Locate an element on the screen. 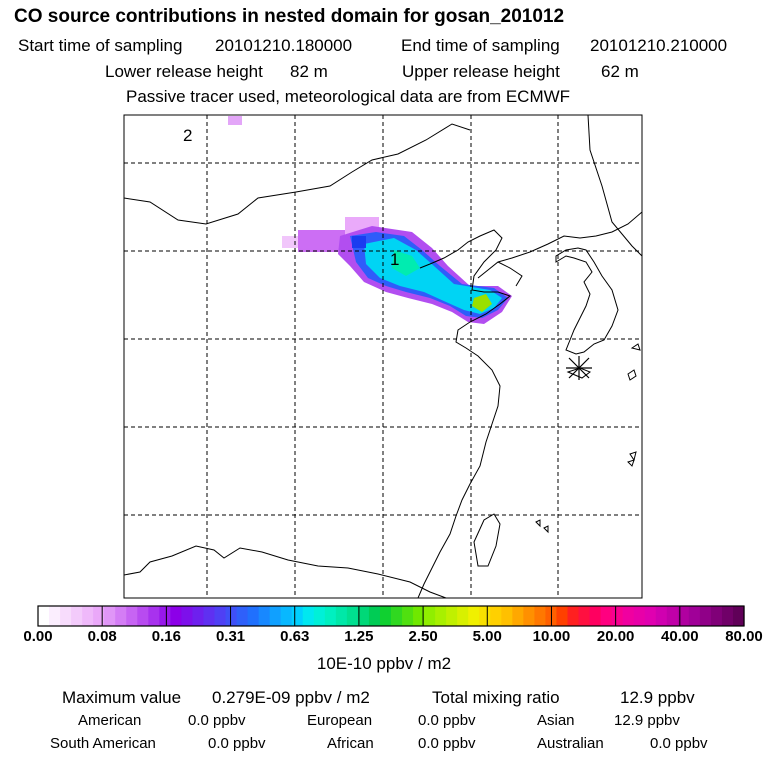  start-time-label: Start time of sampling is located at coordinates (100, 45).